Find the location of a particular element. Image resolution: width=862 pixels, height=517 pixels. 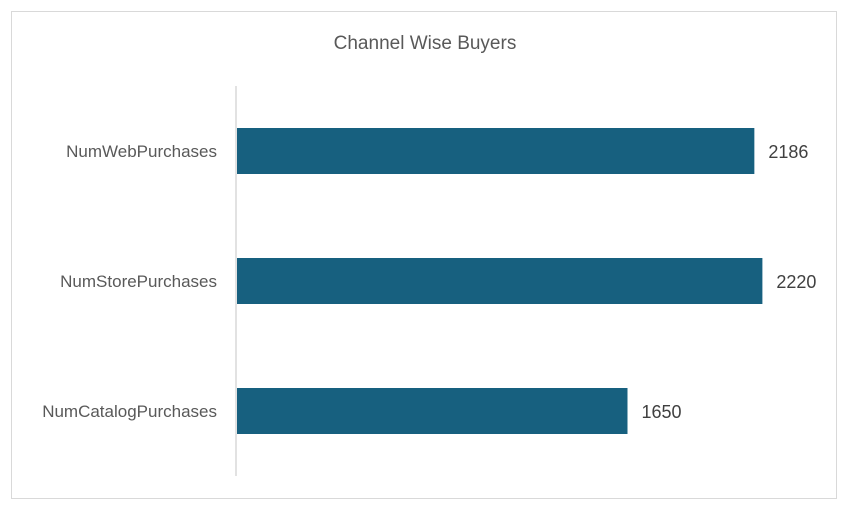

value-label: 1650 is located at coordinates (662, 412).